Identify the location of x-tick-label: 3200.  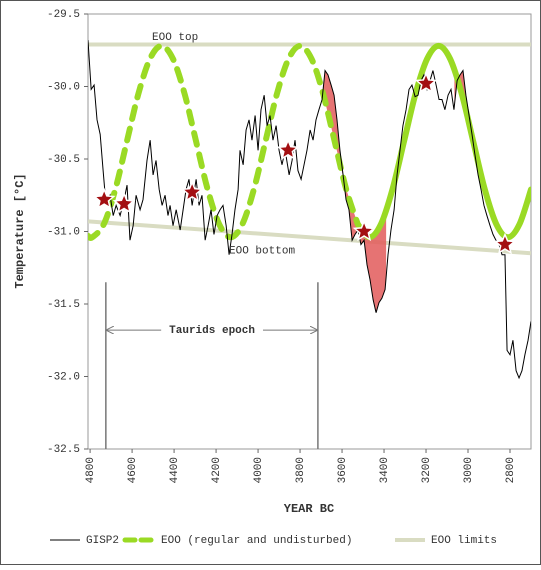
(427, 470).